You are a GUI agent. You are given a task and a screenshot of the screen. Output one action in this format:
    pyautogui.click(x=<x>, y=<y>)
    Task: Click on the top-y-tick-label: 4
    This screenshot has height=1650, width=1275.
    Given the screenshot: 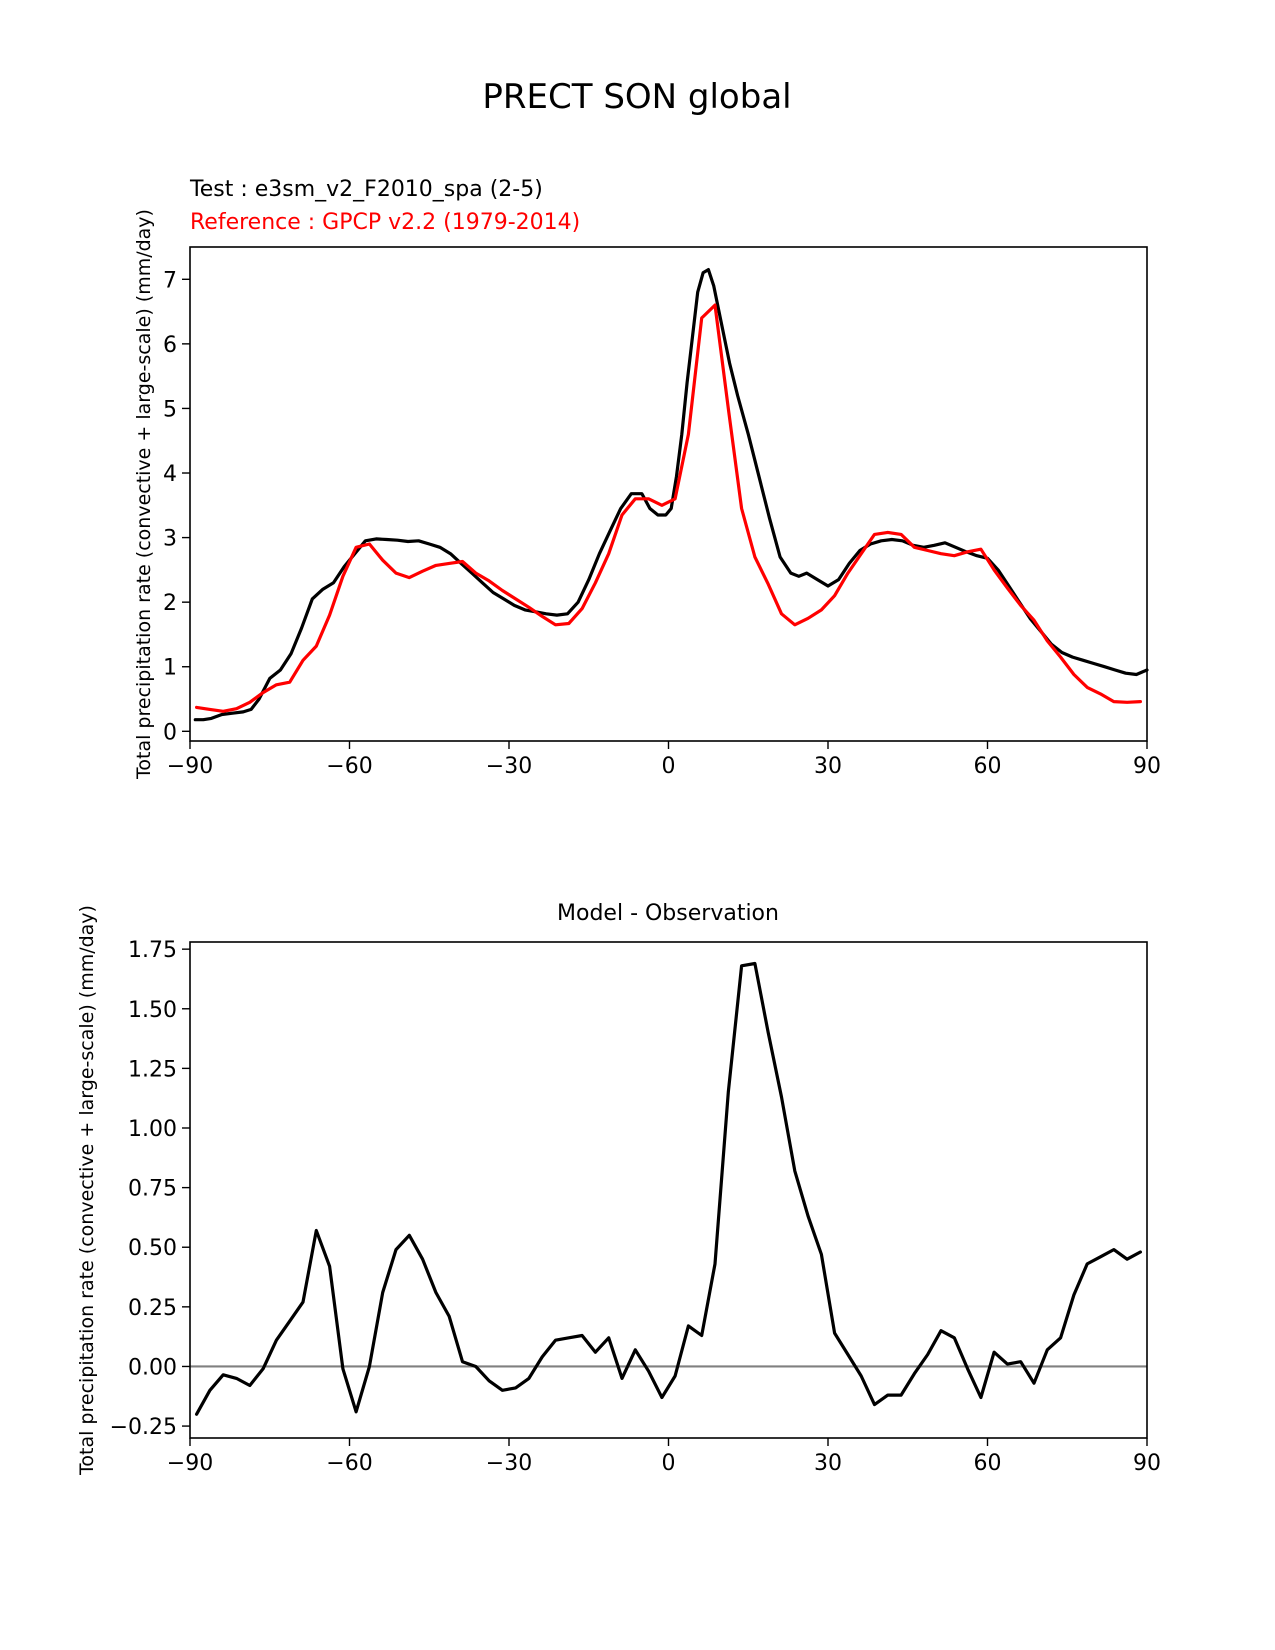 What is the action you would take?
    pyautogui.click(x=170, y=474)
    